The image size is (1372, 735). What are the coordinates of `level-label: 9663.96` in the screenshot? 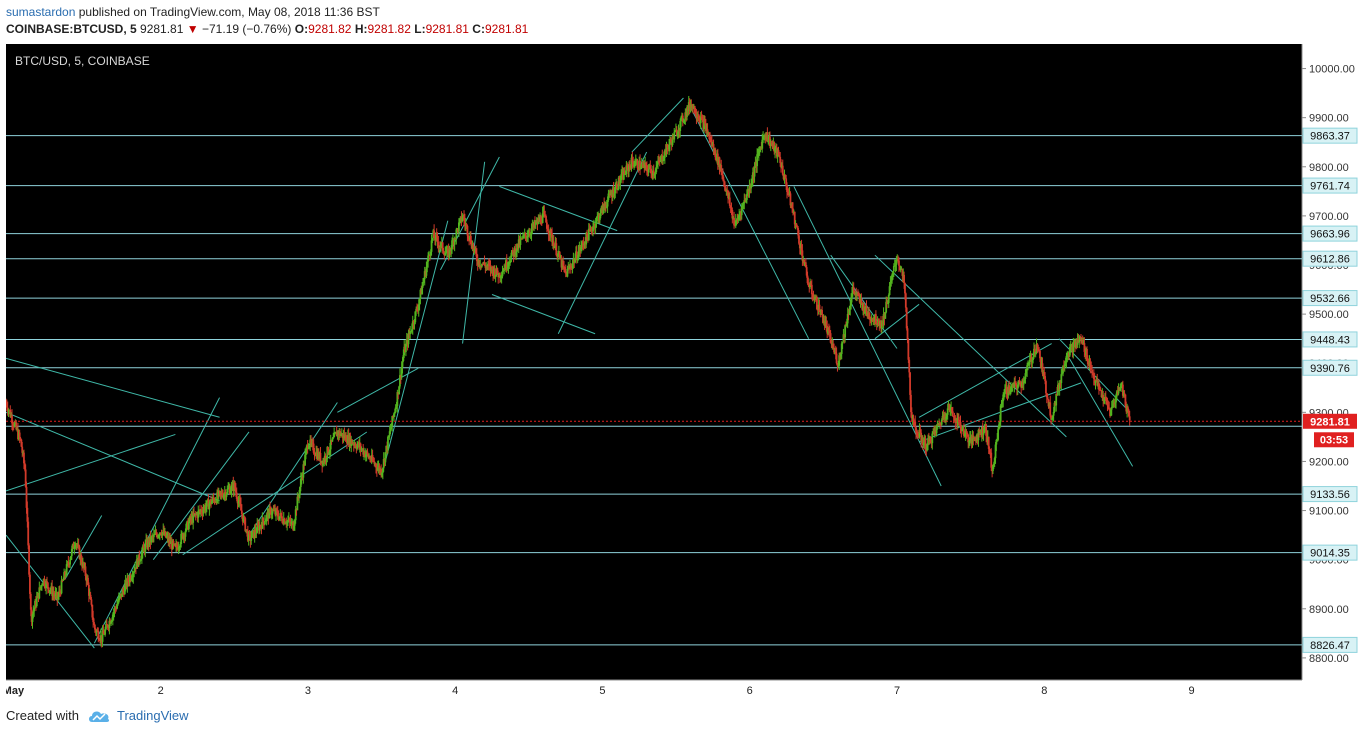 It's located at (1330, 235).